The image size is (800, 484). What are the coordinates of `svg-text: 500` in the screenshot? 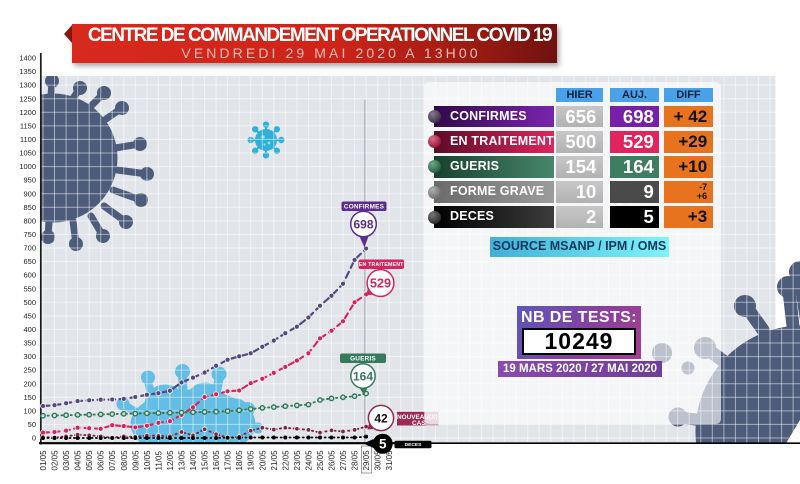 It's located at (29, 302).